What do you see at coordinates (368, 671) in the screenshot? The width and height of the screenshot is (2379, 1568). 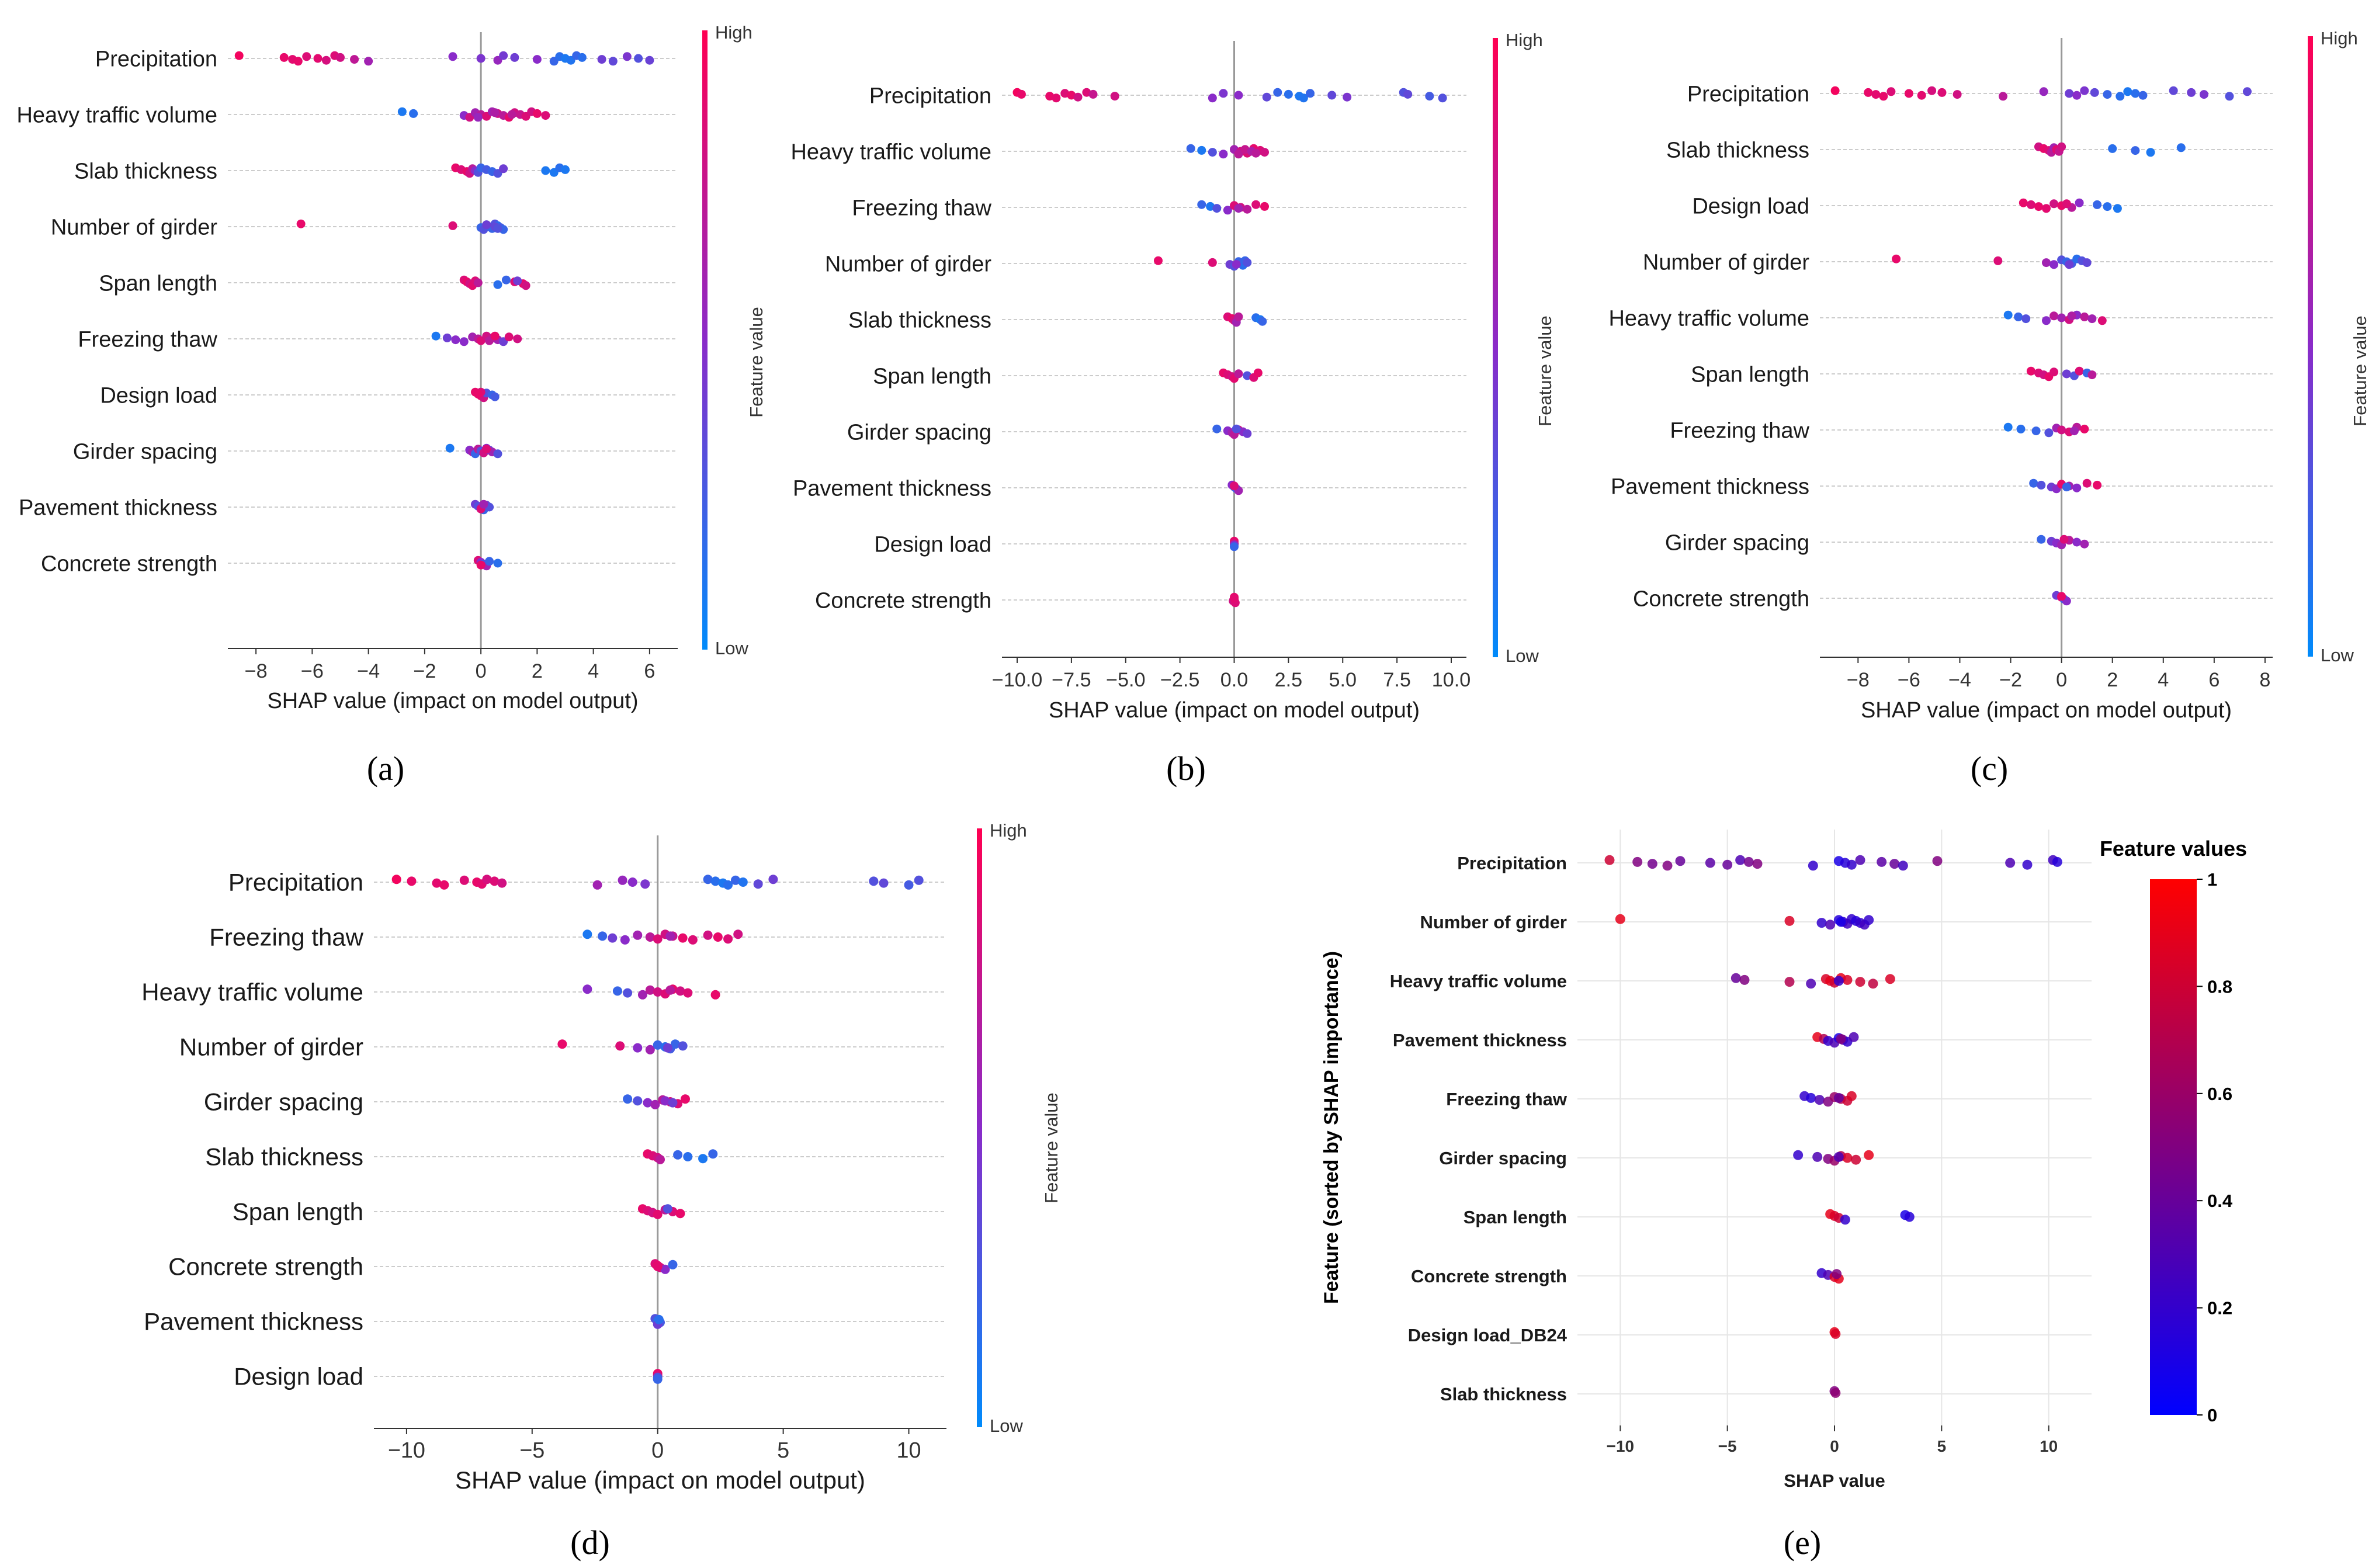 I see `x-tick-label: −4` at bounding box center [368, 671].